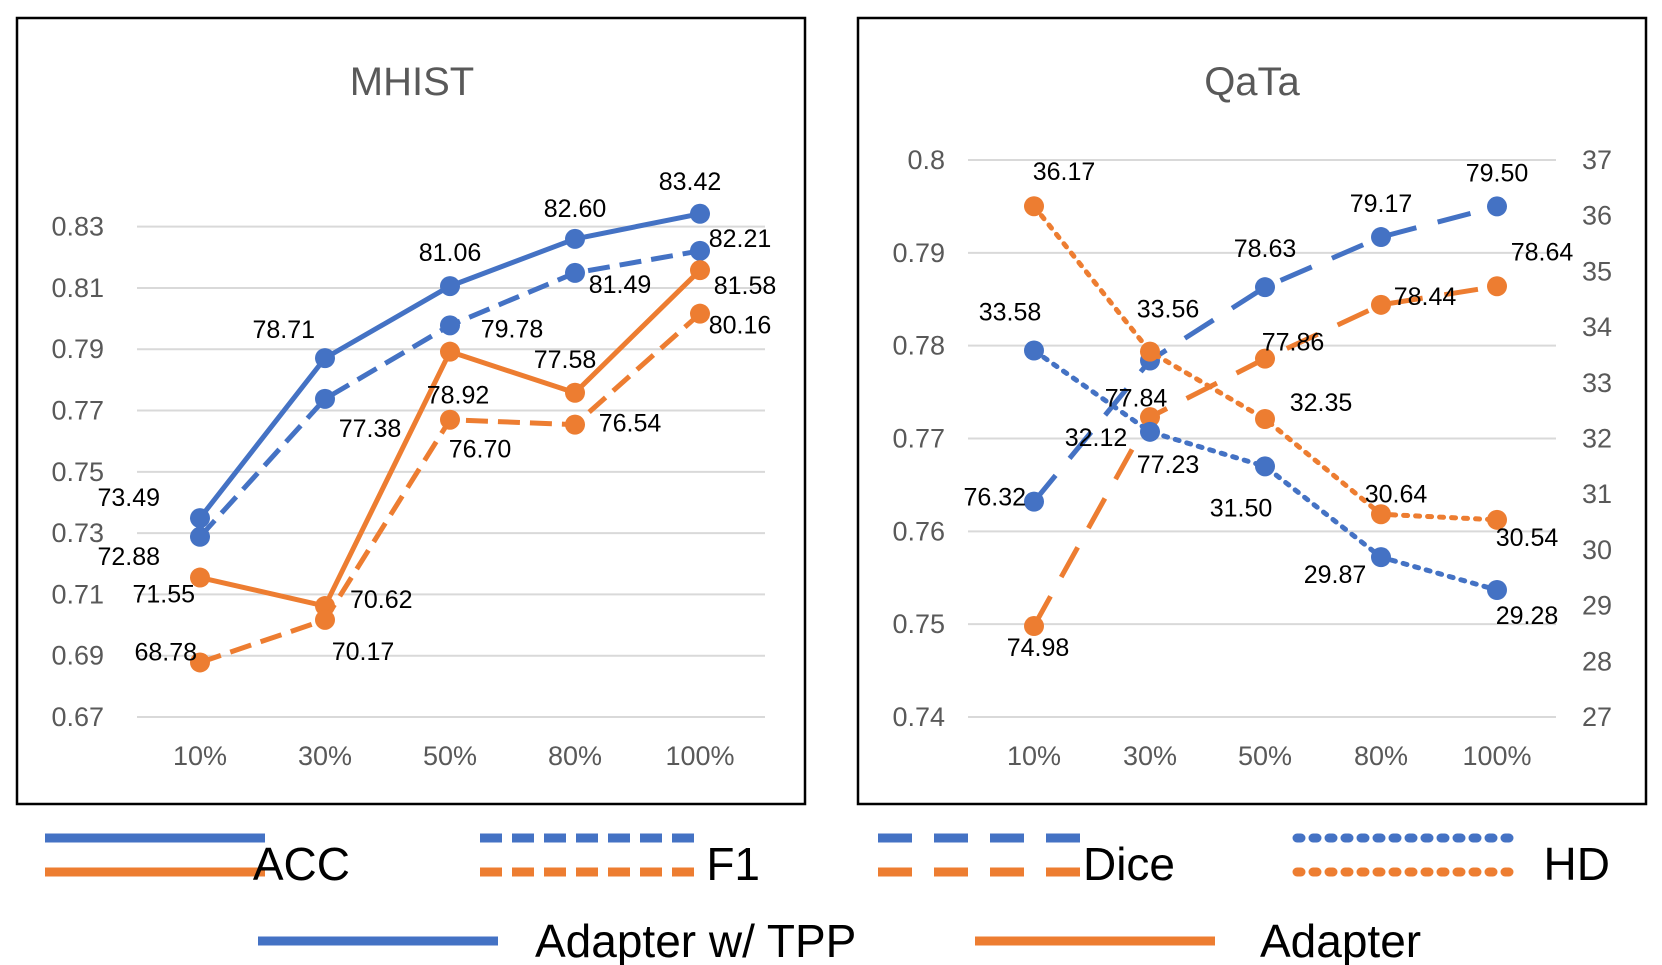 The height and width of the screenshot is (965, 1662). I want to click on mhist-y-tick: 0.67, so click(77, 717).